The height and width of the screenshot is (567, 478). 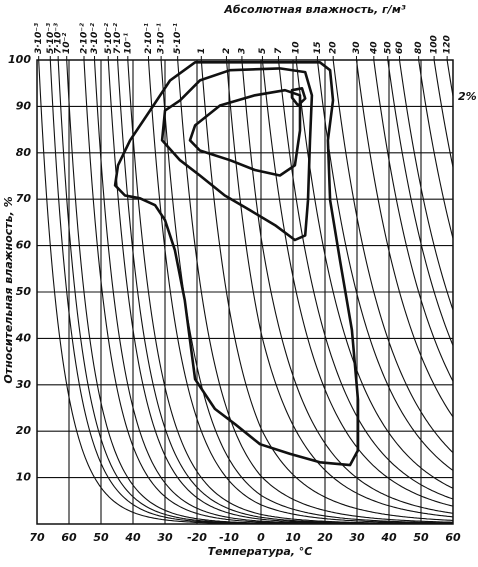 What do you see at coordinates (357, 47) in the screenshot?
I see `x2-tick-label: 30` at bounding box center [357, 47].